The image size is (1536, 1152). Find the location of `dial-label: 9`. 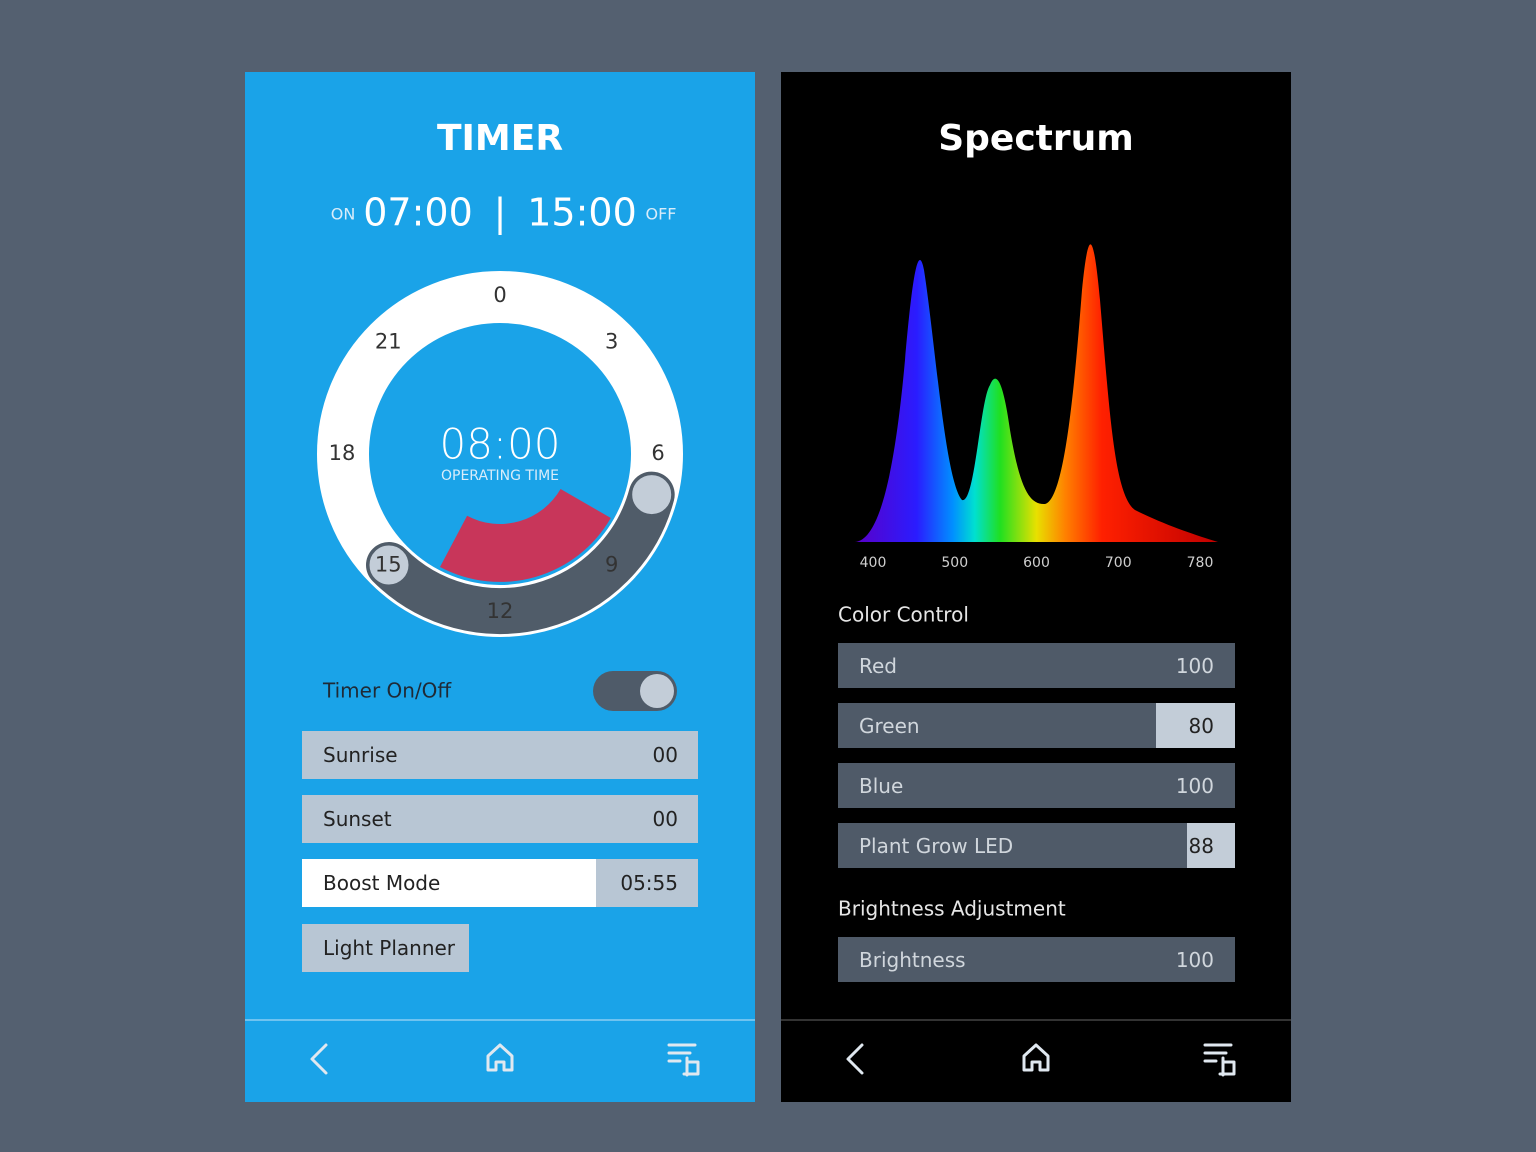

dial-label: 9 is located at coordinates (611, 565).